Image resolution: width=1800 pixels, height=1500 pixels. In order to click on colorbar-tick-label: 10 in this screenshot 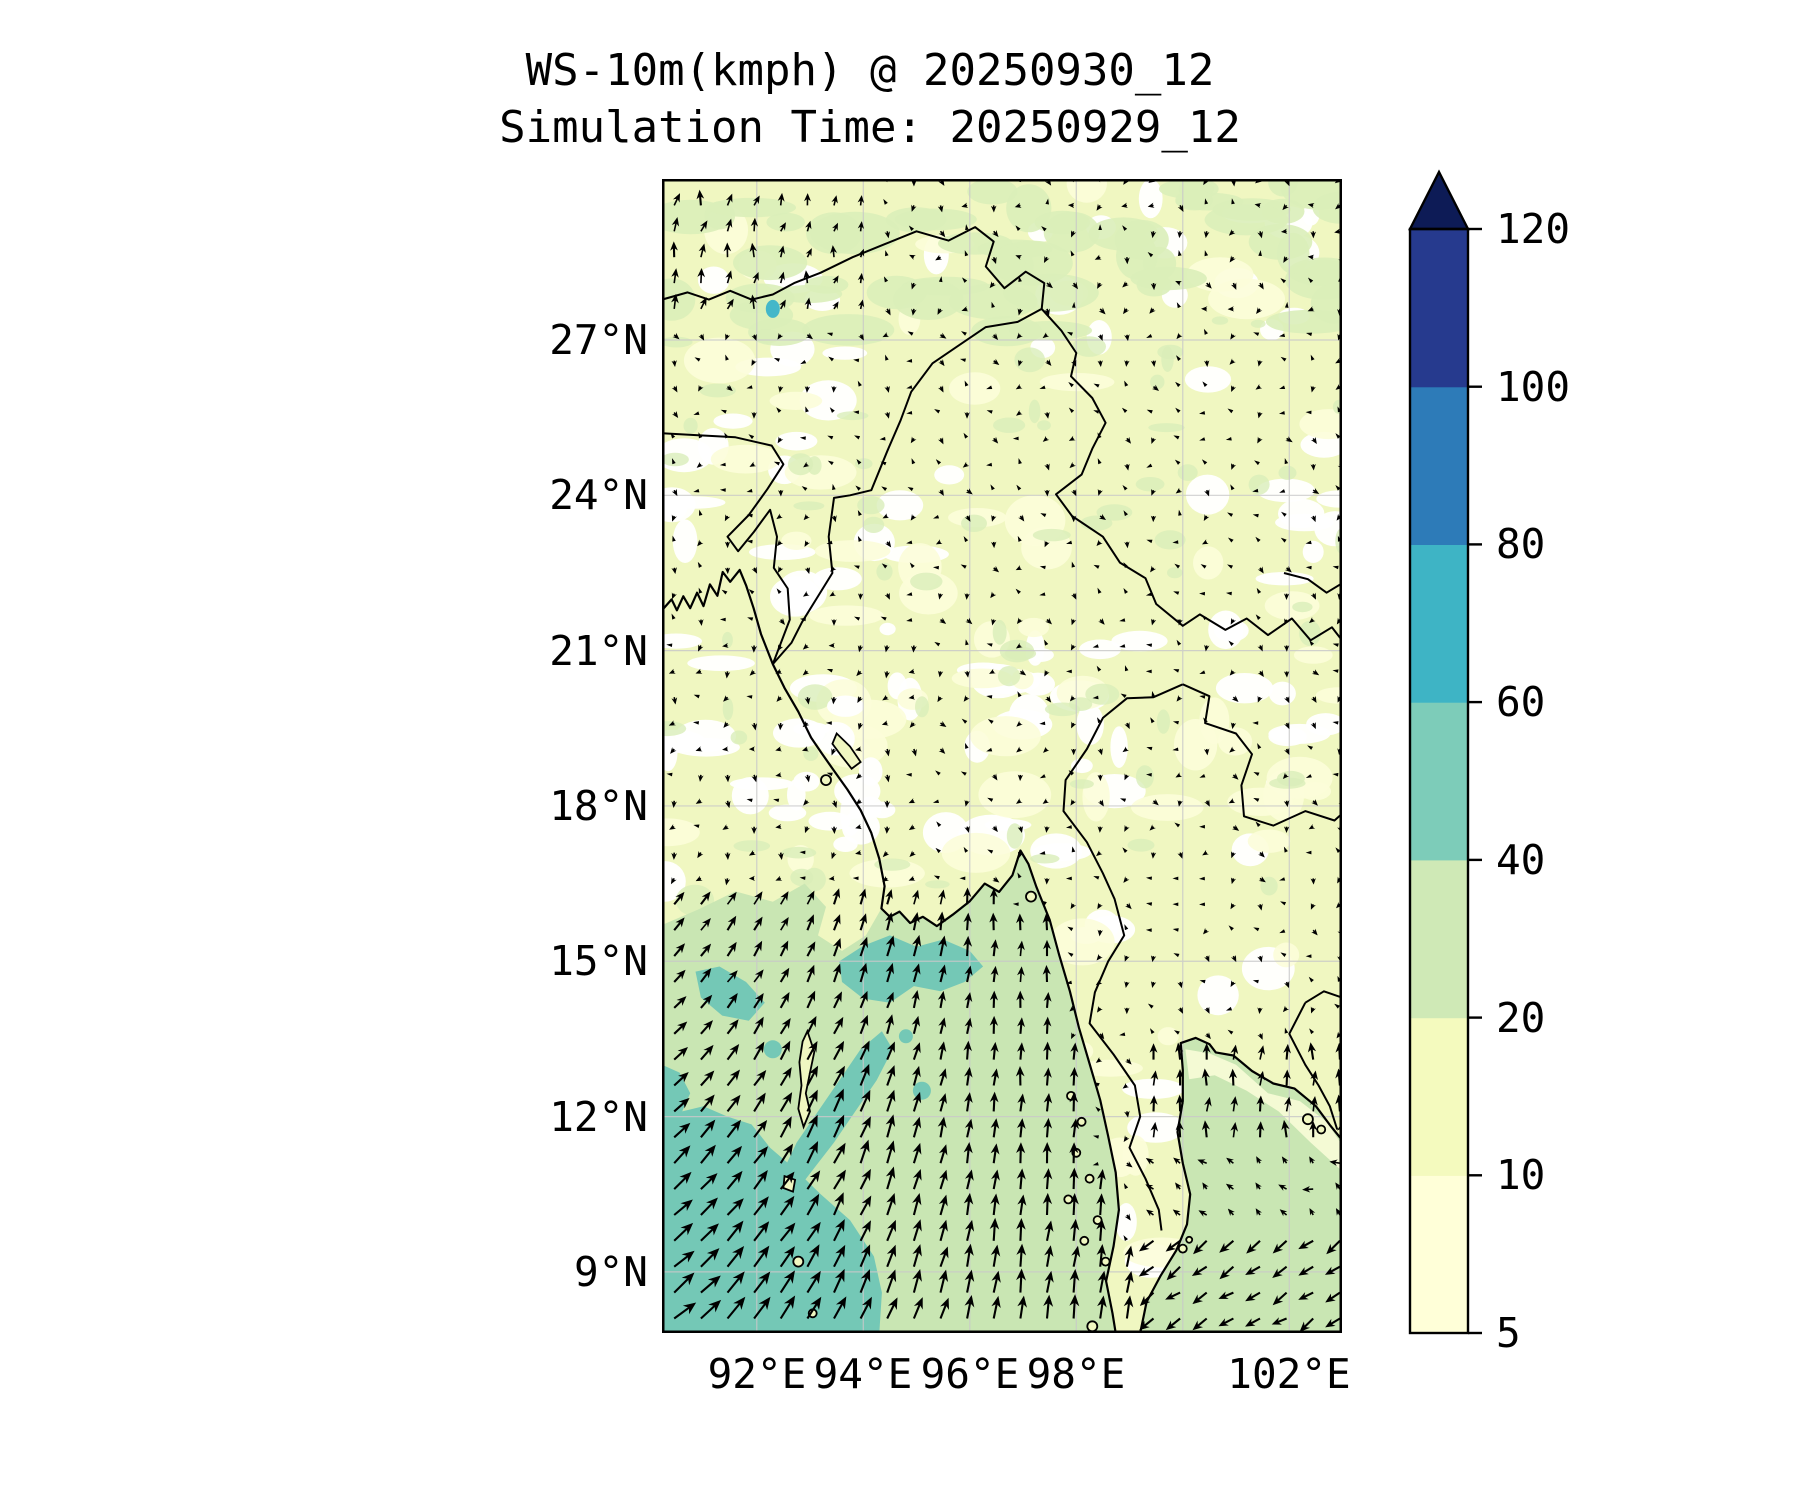, I will do `click(1521, 1175)`.